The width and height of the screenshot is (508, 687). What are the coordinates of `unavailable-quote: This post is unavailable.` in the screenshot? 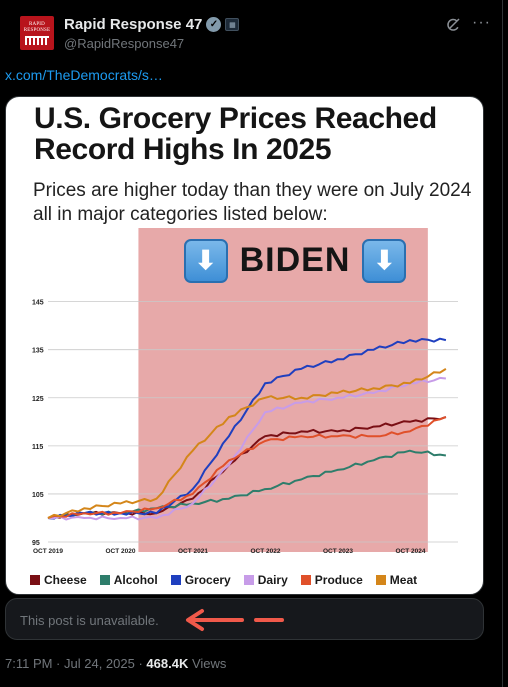 It's located at (244, 619).